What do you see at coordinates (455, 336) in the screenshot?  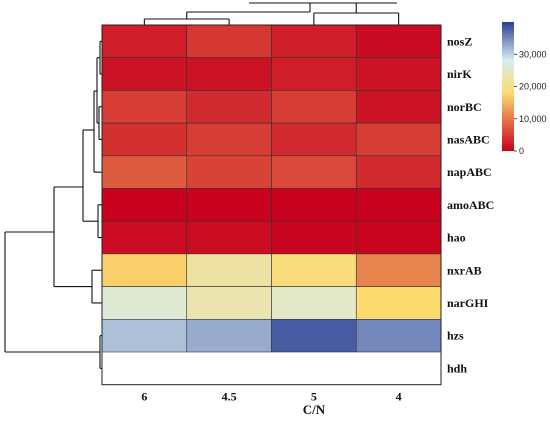 I see `row-label: hzs` at bounding box center [455, 336].